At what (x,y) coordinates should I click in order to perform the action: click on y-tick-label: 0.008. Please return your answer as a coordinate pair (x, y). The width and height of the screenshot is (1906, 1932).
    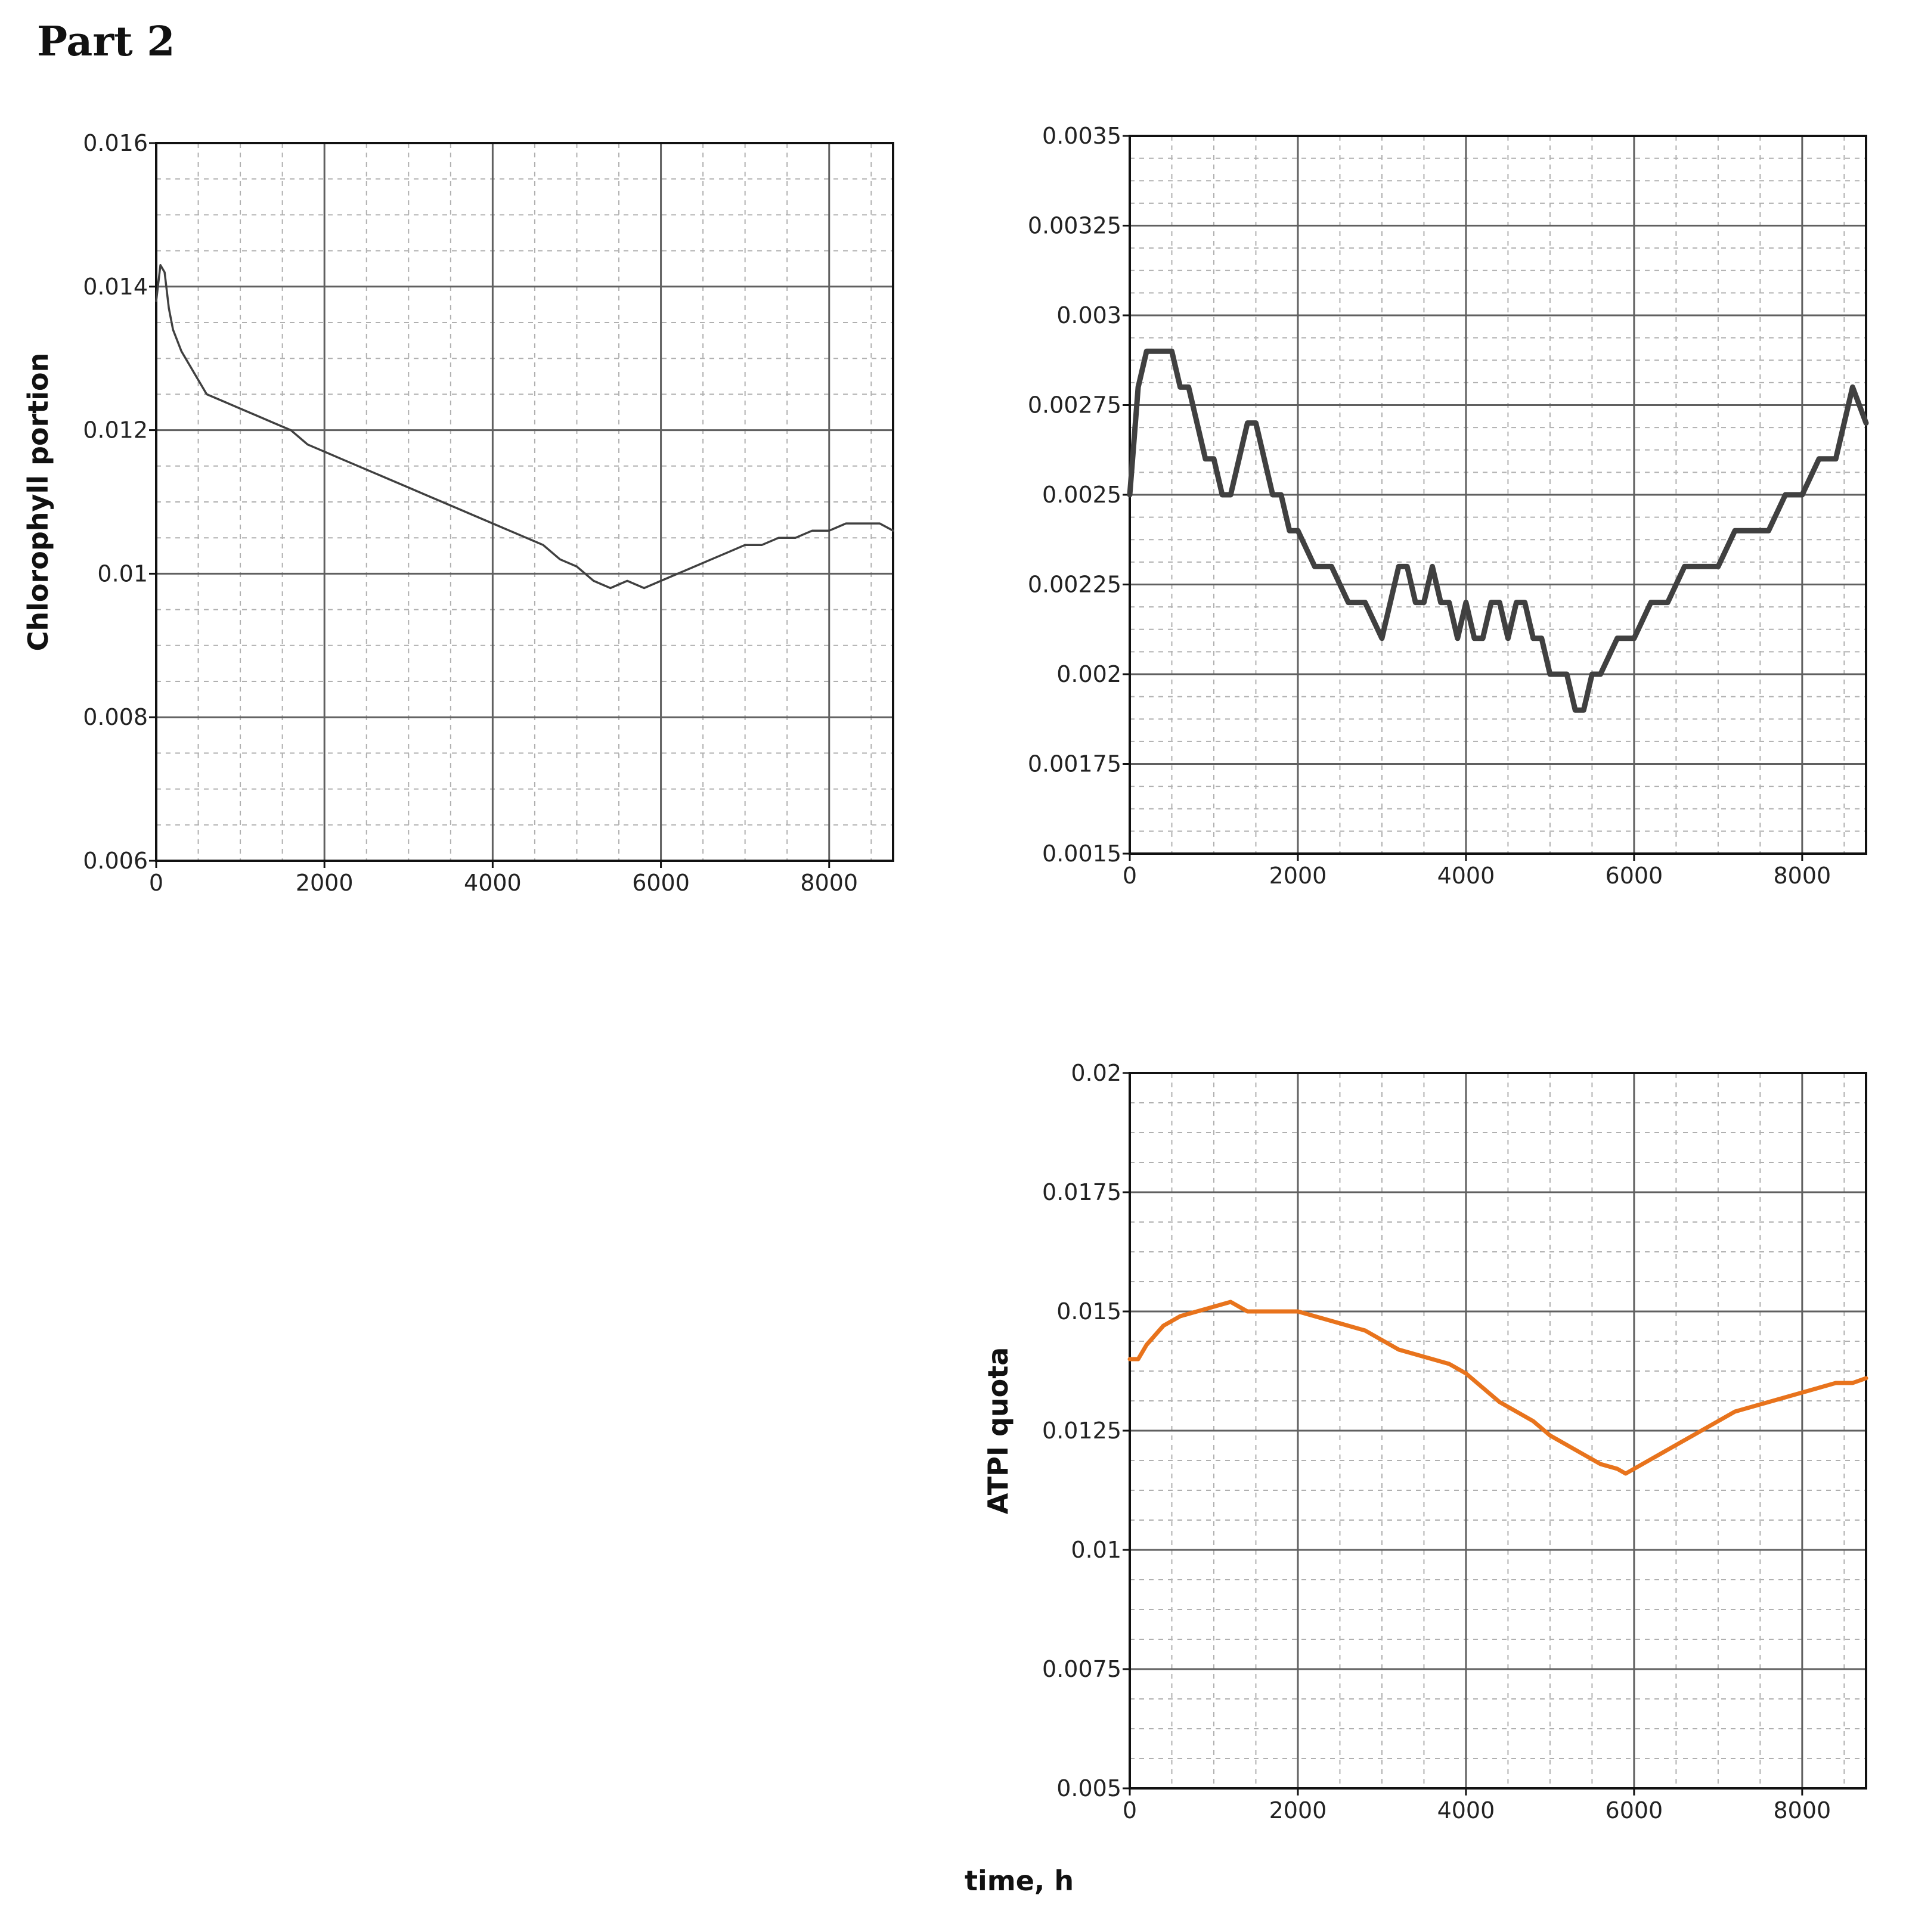
    Looking at the image, I should click on (116, 717).